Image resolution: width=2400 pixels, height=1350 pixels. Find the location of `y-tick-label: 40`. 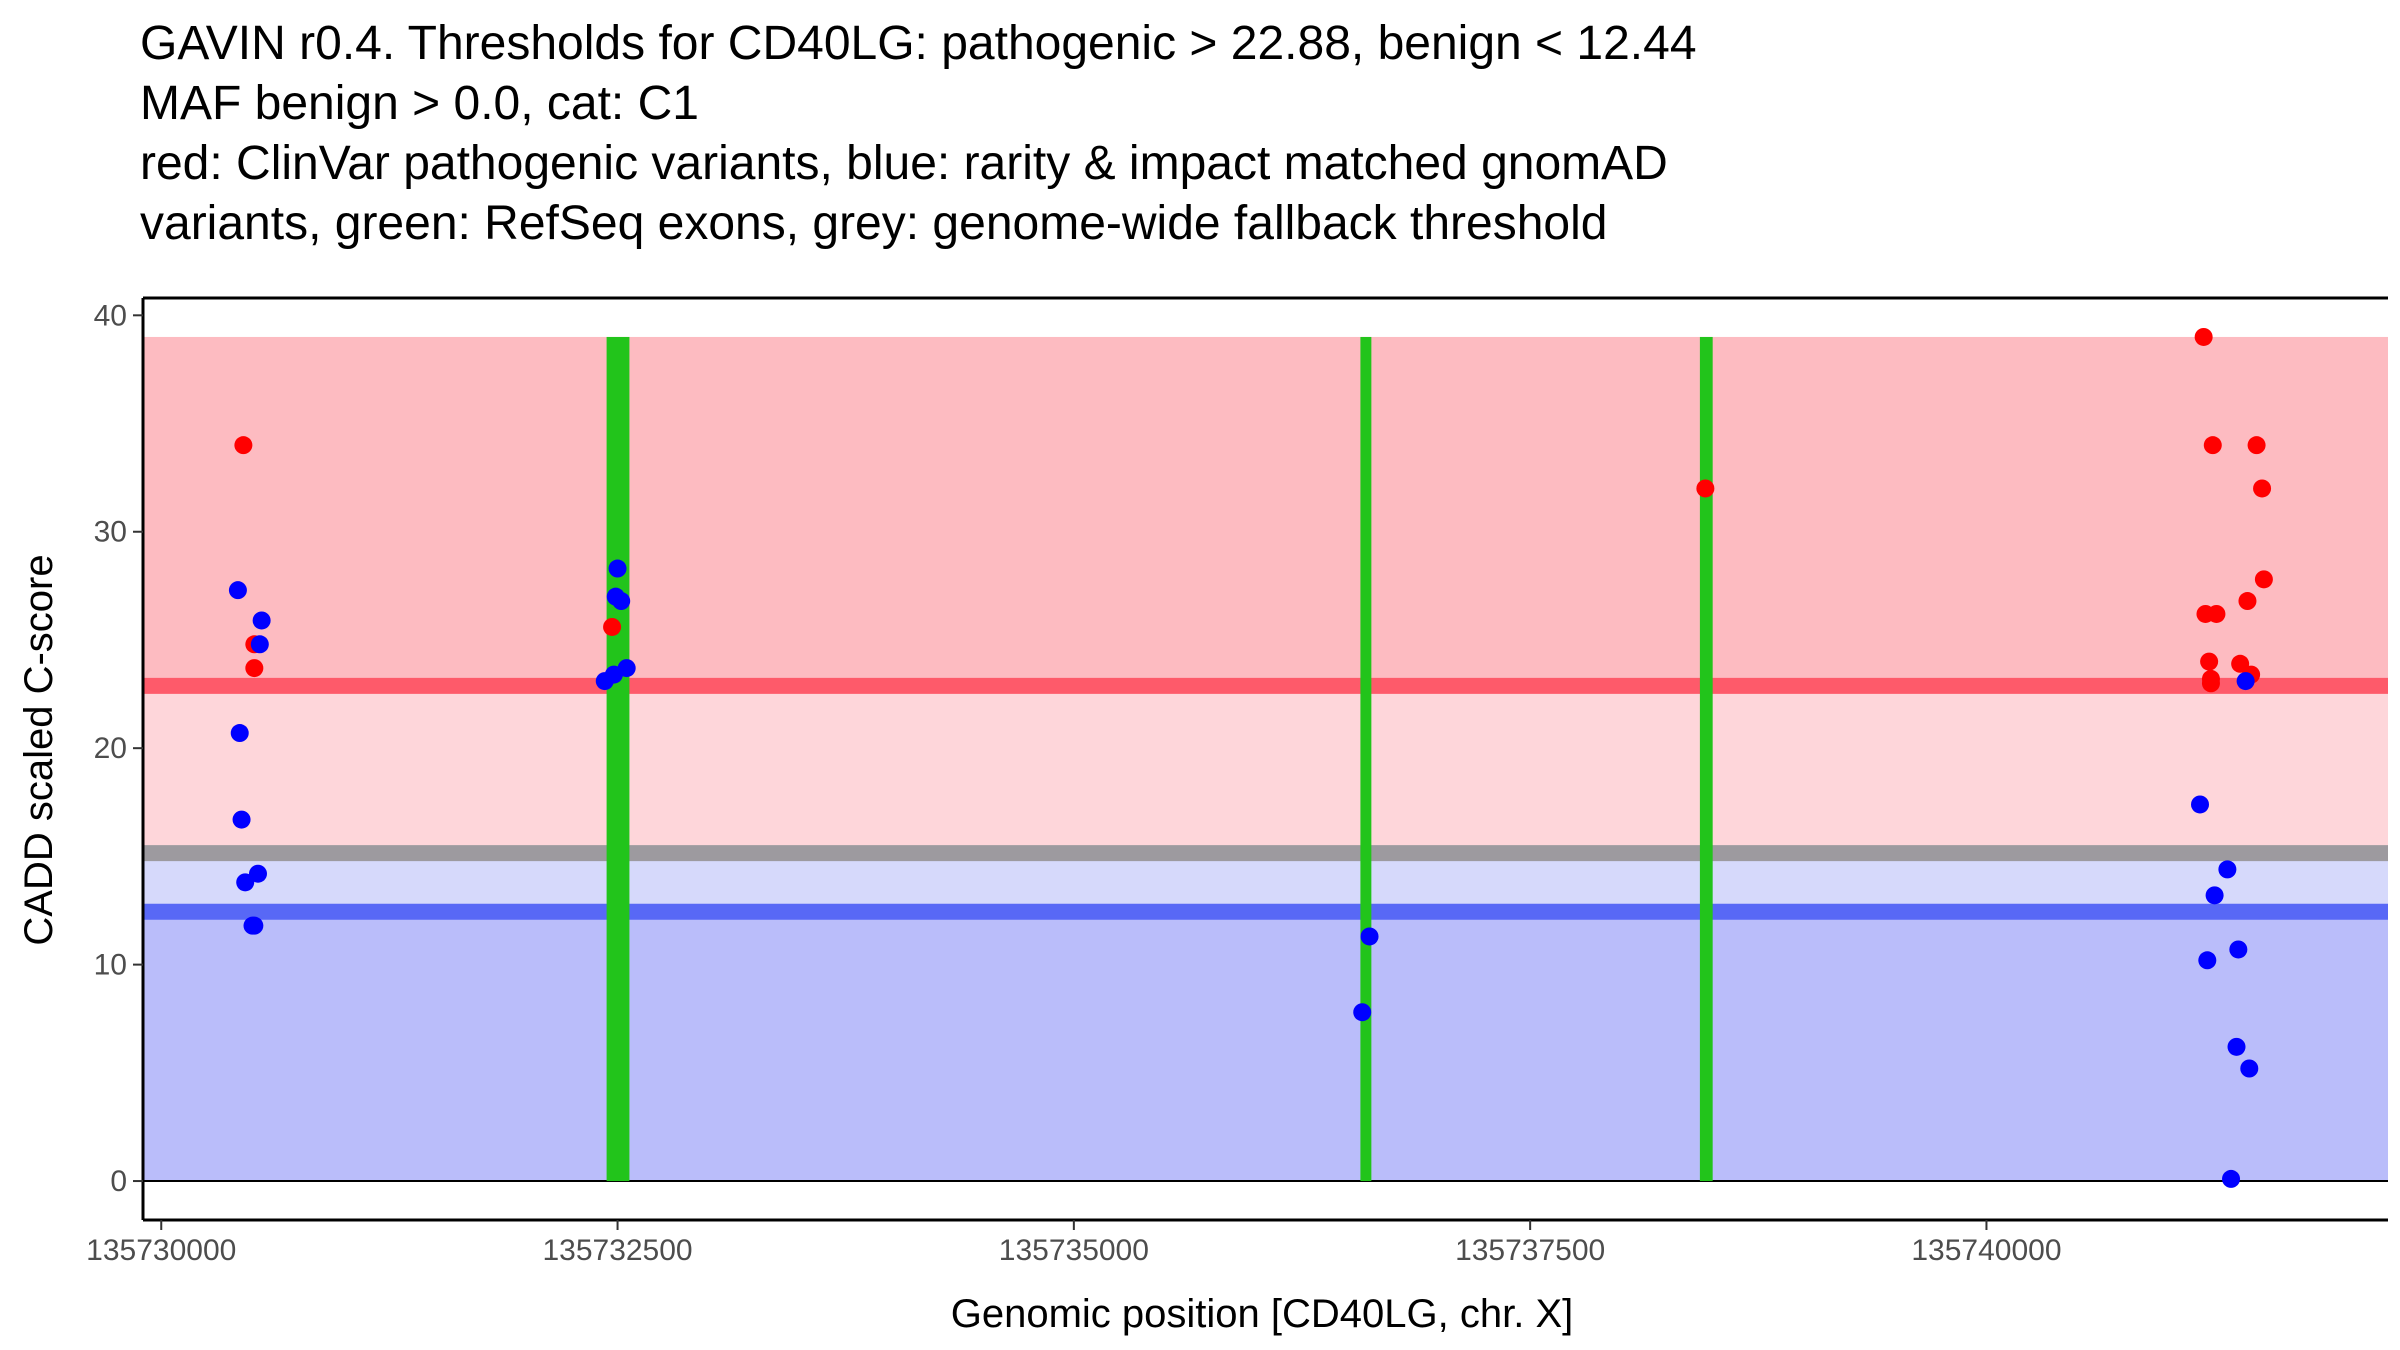

y-tick-label: 40 is located at coordinates (110, 315).